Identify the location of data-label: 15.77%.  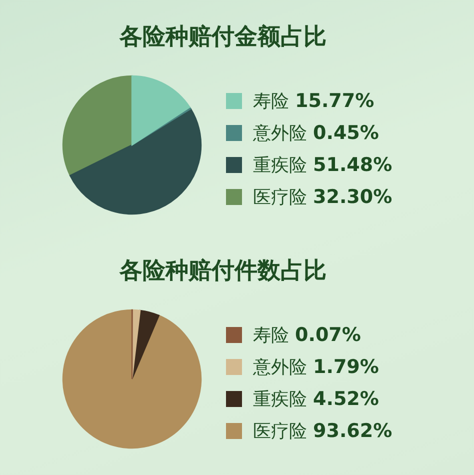
(334, 101).